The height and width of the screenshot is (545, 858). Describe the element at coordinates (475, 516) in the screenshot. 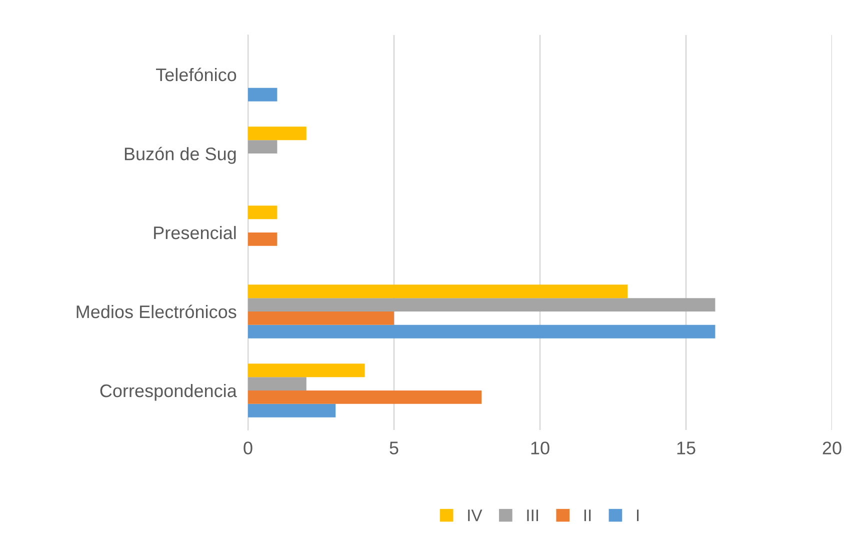

I see `legend-label: IV` at that location.